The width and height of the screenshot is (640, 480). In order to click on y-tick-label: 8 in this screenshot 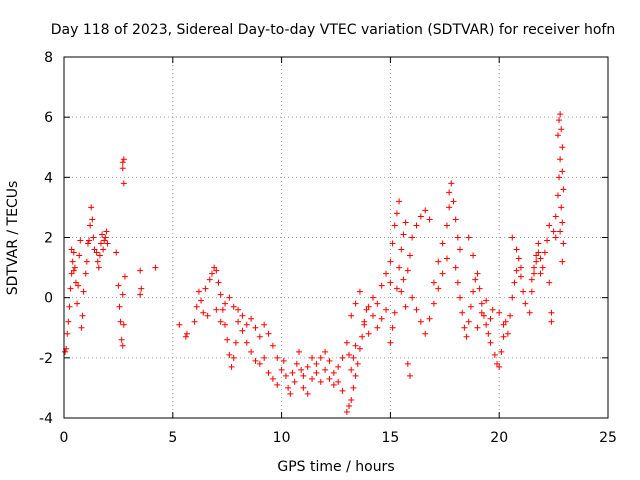, I will do `click(48, 58)`.